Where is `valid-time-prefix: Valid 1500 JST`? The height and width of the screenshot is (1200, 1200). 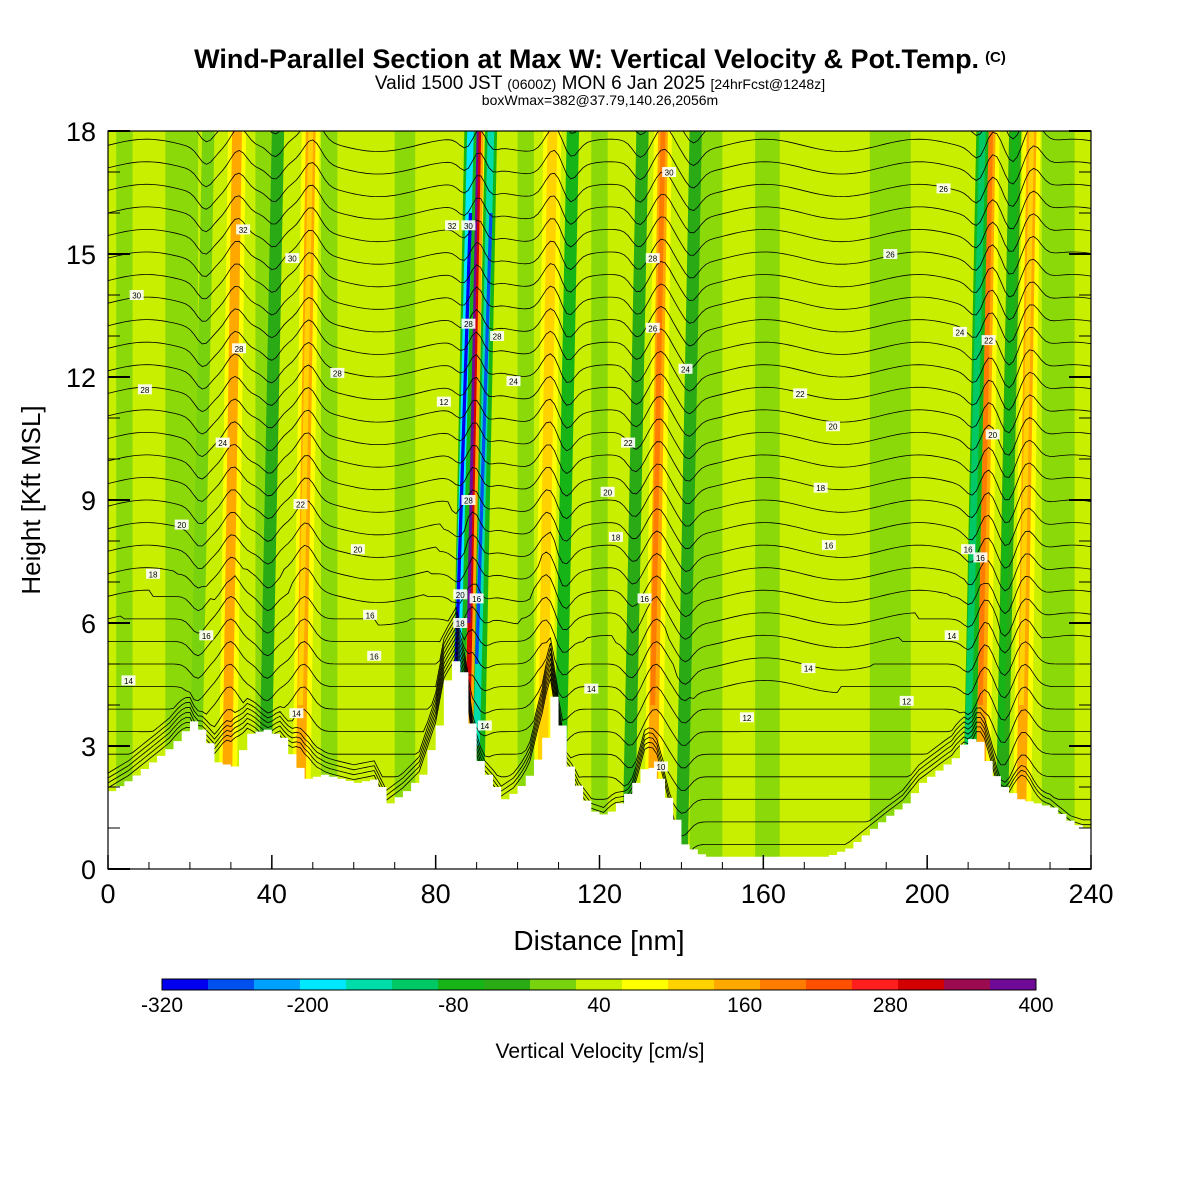 valid-time-prefix: Valid 1500 JST is located at coordinates (438, 83).